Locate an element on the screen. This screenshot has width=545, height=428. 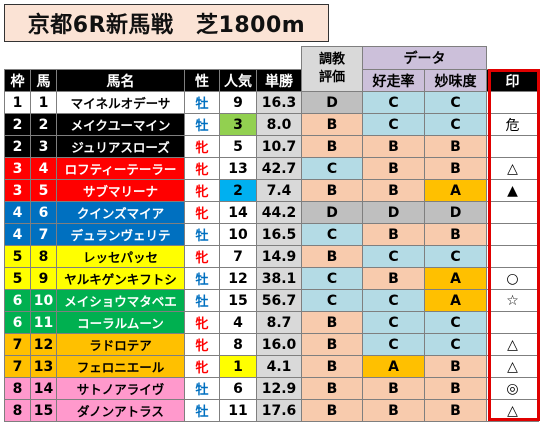
tansho-cell: 44.2 is located at coordinates (279, 212).